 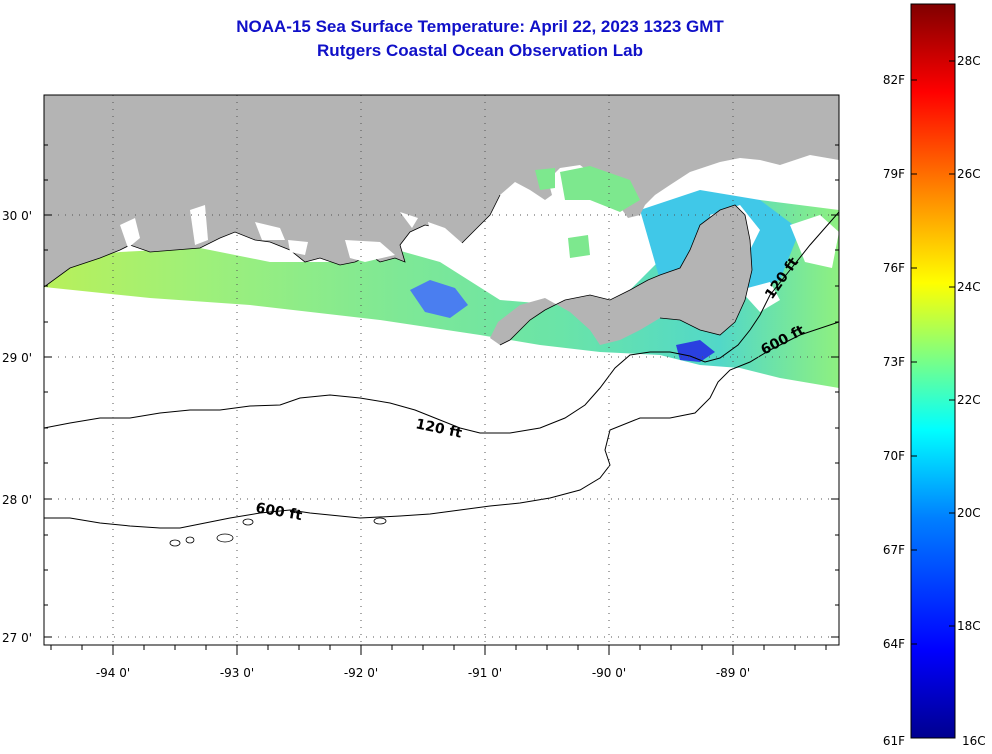 What do you see at coordinates (113, 673) in the screenshot?
I see `lon-label-94: -94 0'` at bounding box center [113, 673].